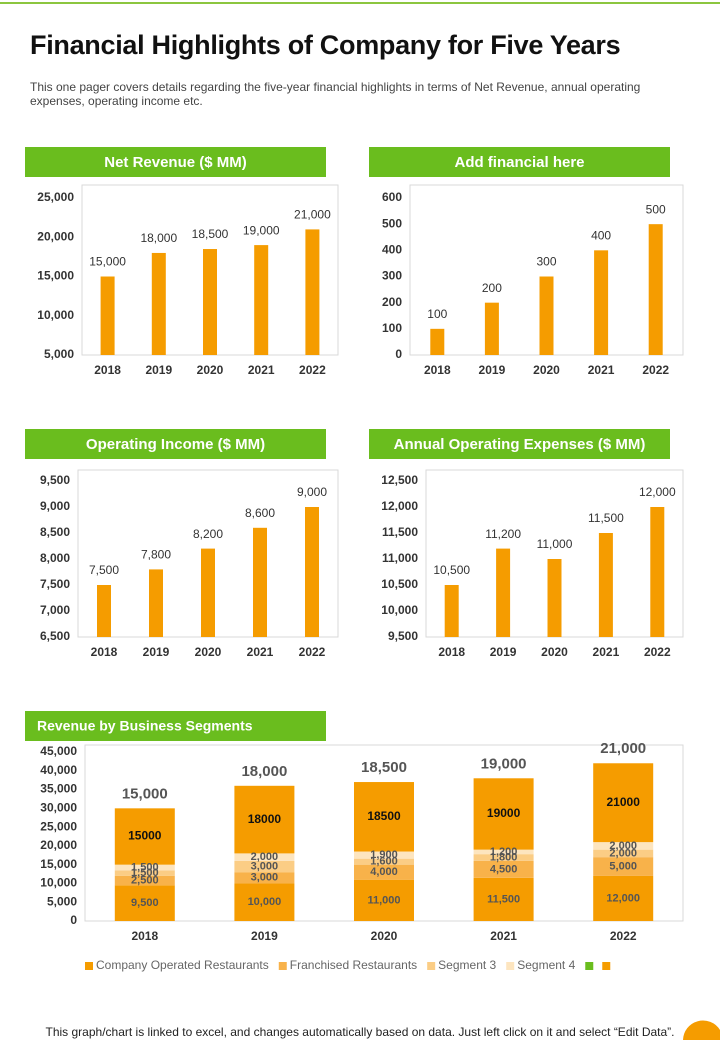  Describe the element at coordinates (504, 857) in the screenshot. I see `segment-label: 1,800` at that location.